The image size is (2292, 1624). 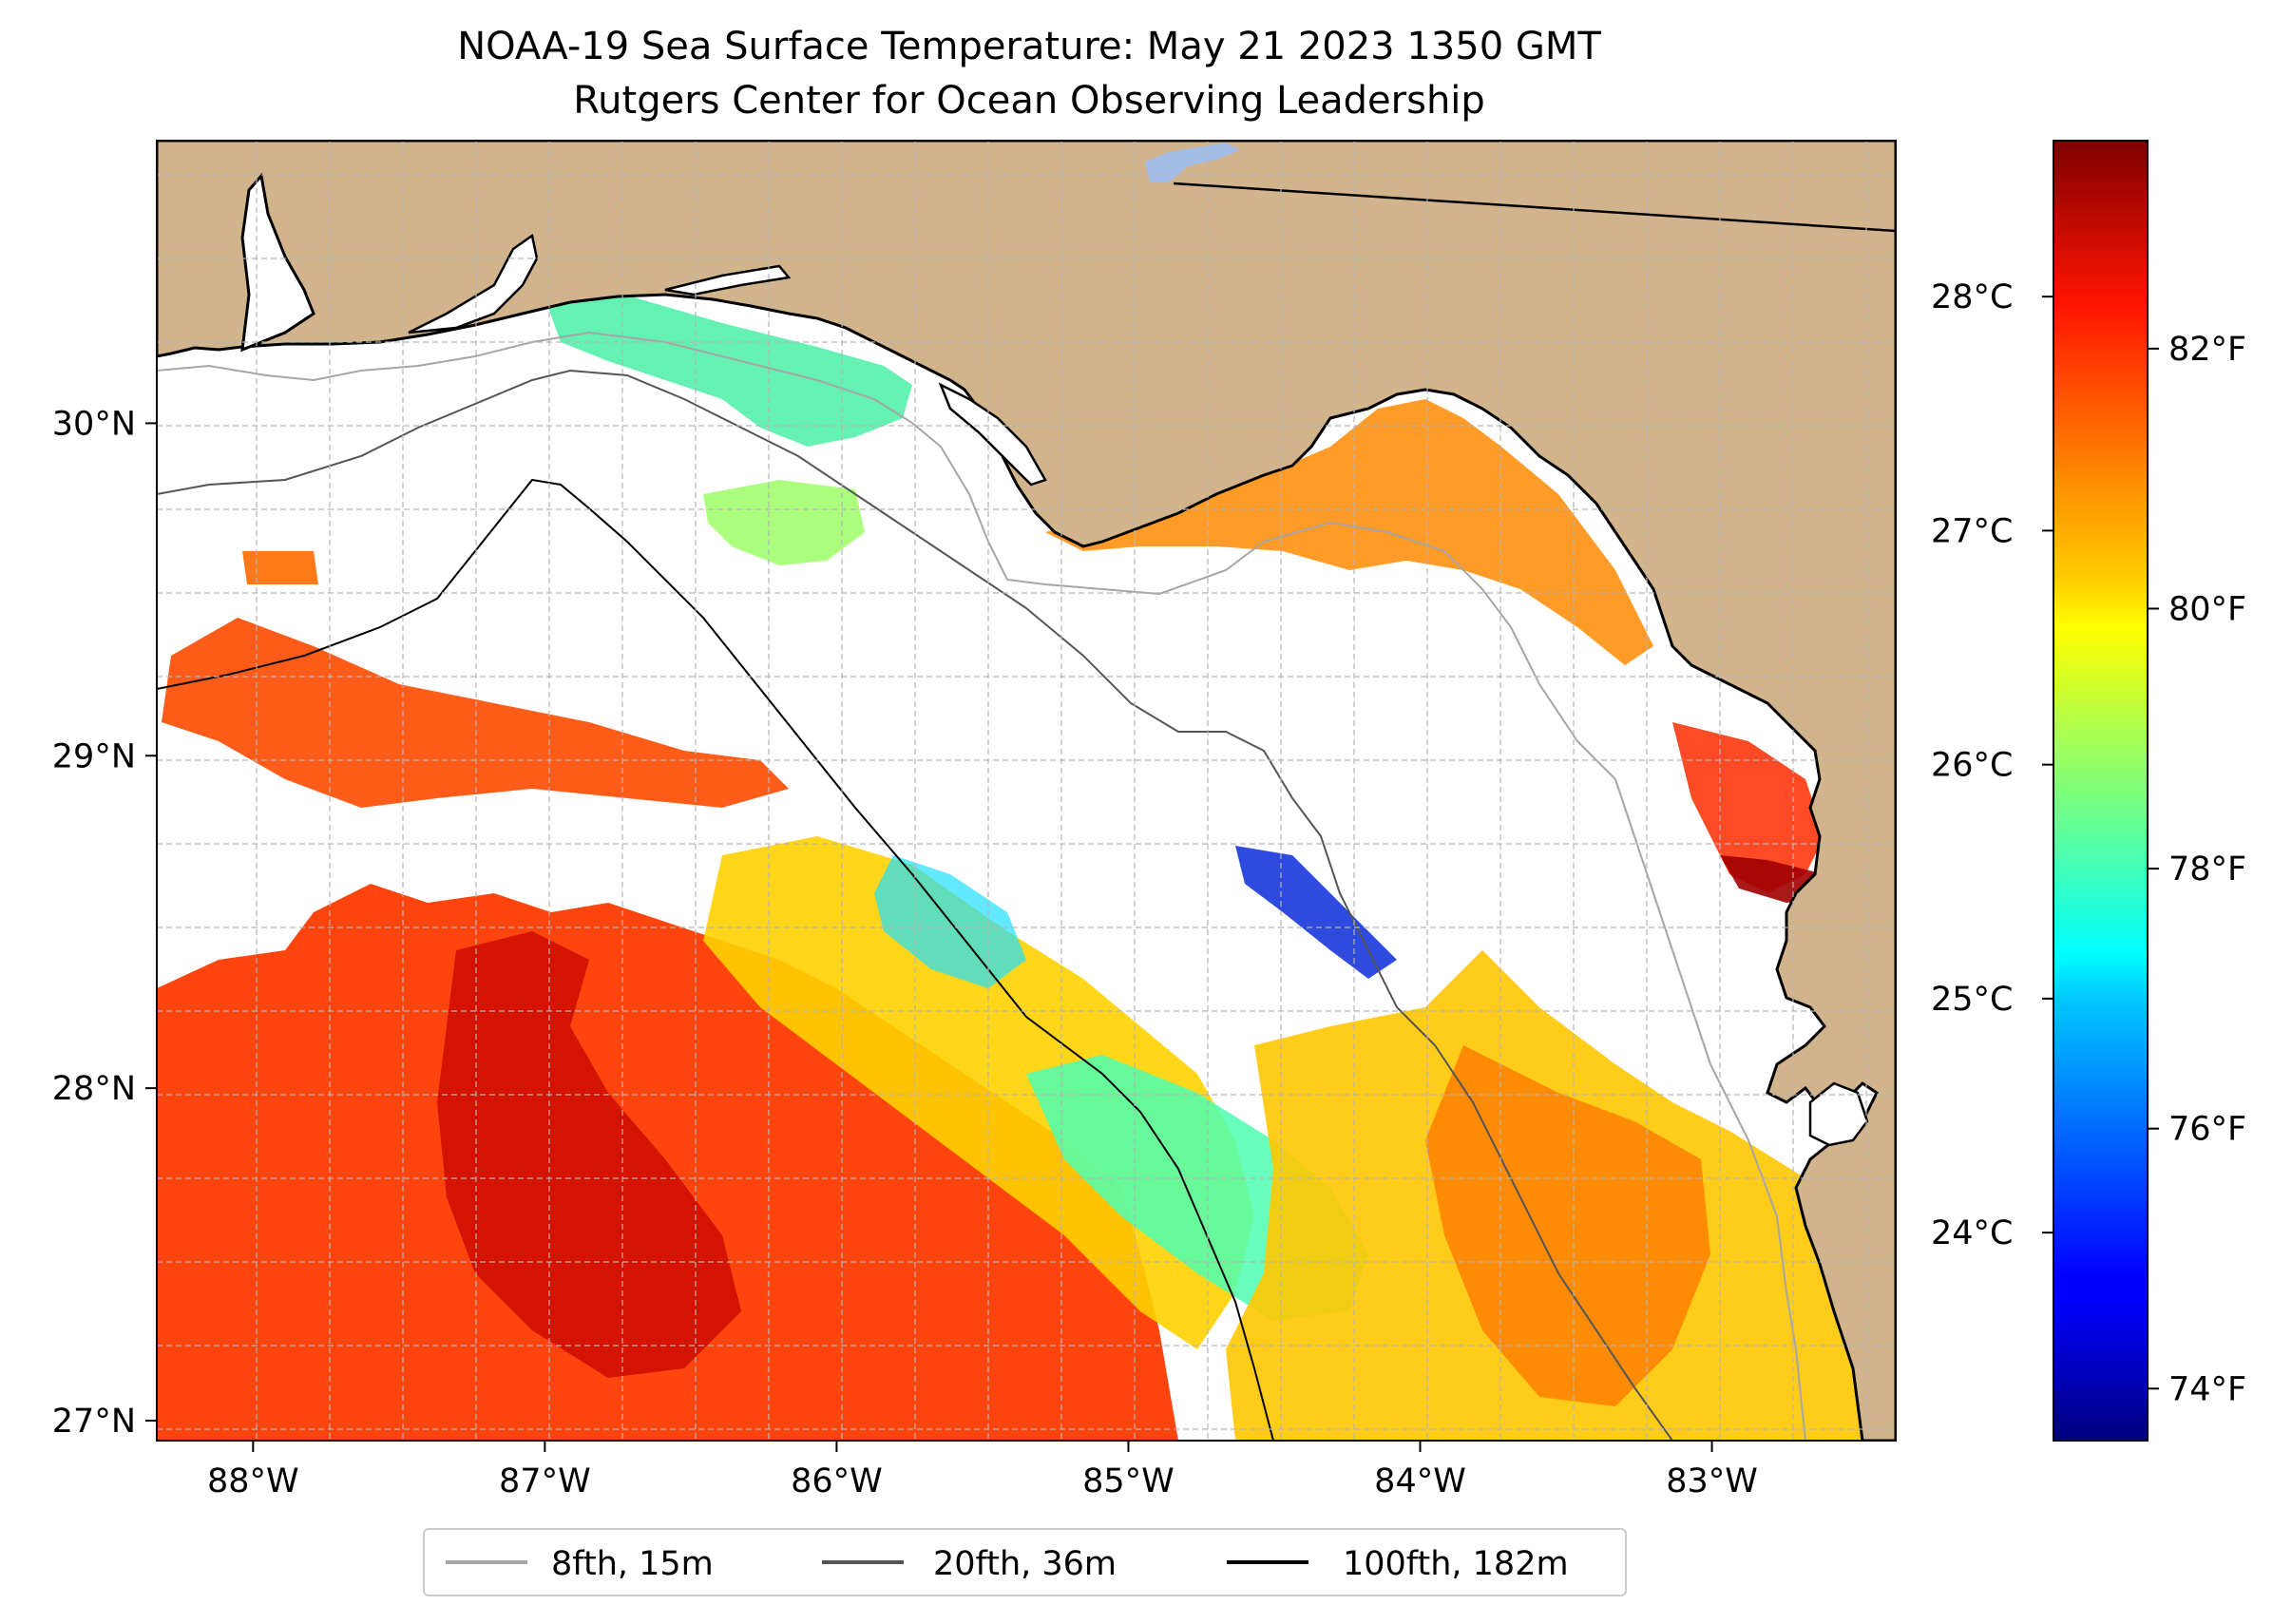 I want to click on lon-tick-label: 85°W, so click(x=1128, y=1481).